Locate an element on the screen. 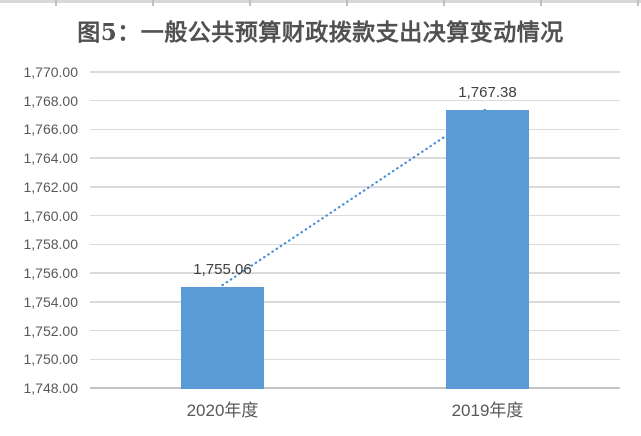 This screenshot has height=436, width=641. y-axis-tick-label: 1,766.00 is located at coordinates (51, 129).